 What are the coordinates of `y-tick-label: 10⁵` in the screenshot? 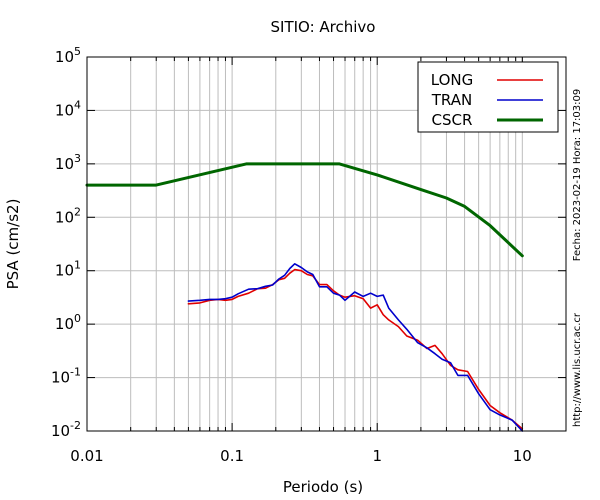 It's located at (68, 55).